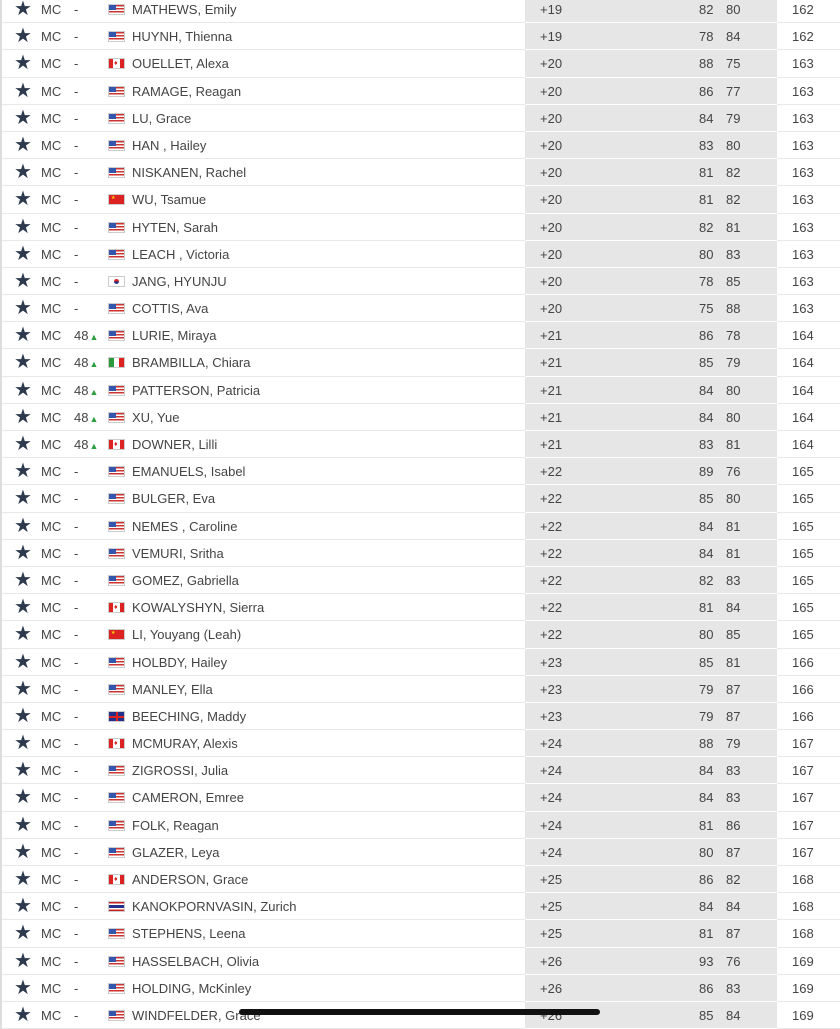  What do you see at coordinates (156, 417) in the screenshot?
I see `player-name: XU, Yue` at bounding box center [156, 417].